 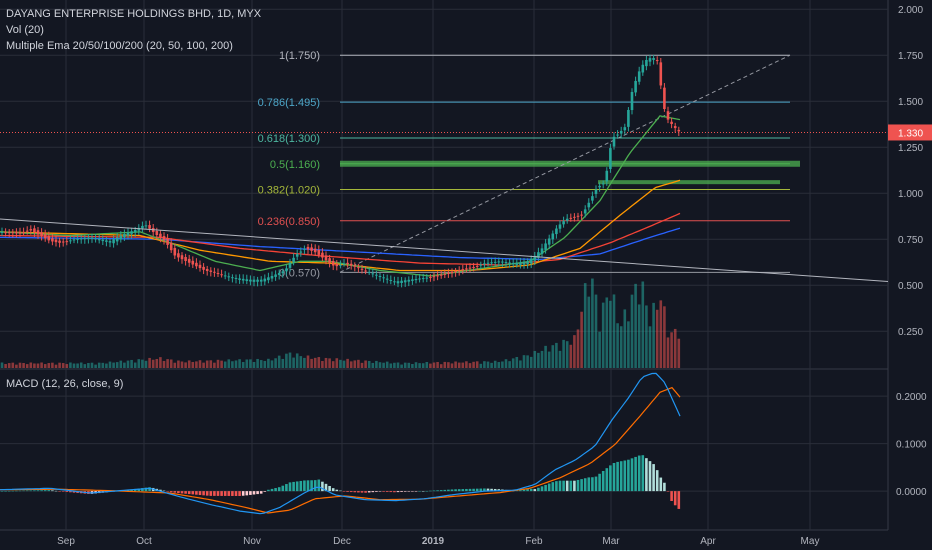 What do you see at coordinates (65, 384) in the screenshot?
I see `macd-legend: MACD (12, 26, close, 9)` at bounding box center [65, 384].